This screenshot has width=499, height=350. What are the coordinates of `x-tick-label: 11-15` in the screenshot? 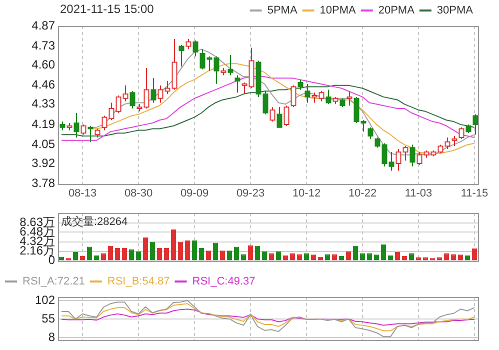 It's located at (474, 193).